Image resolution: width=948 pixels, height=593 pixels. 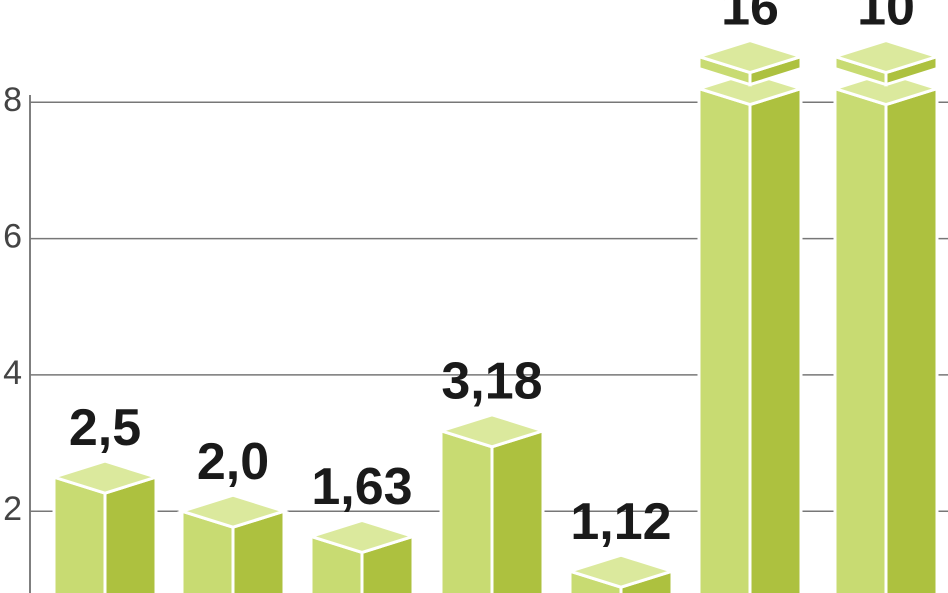 I want to click on value-label: 2,5, so click(x=105, y=428).